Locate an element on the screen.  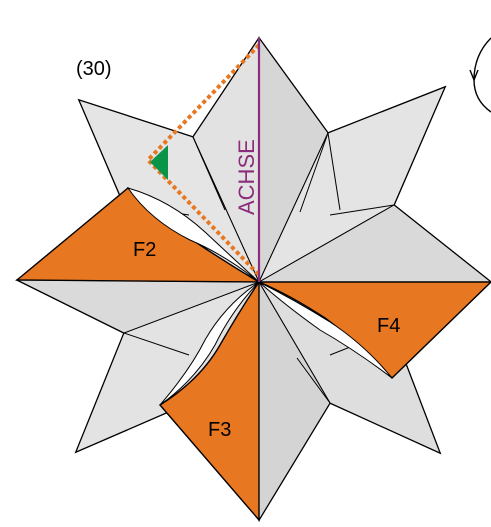
flap-f3 is located at coordinates (209, 400).